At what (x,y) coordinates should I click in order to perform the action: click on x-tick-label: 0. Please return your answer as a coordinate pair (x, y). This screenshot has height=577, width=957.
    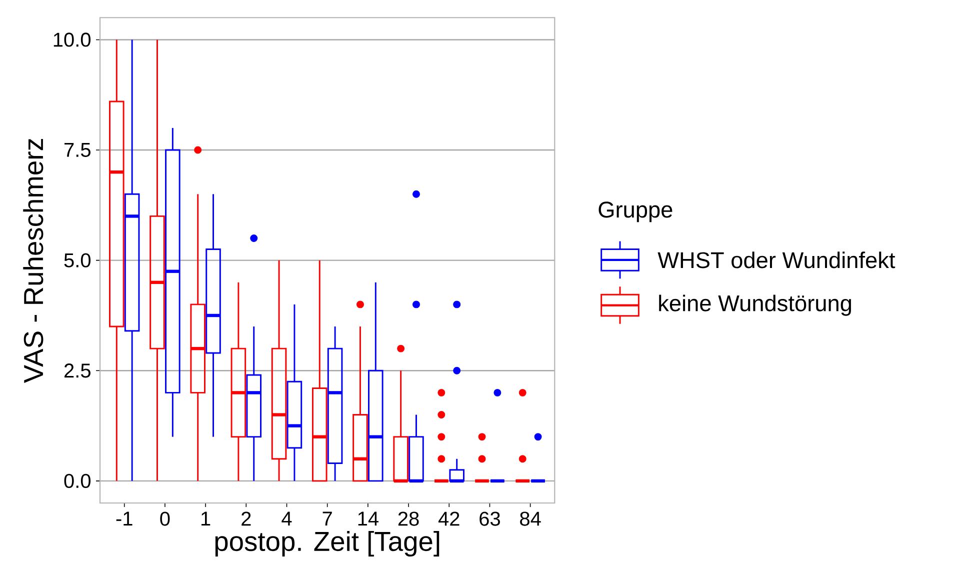
    Looking at the image, I should click on (165, 519).